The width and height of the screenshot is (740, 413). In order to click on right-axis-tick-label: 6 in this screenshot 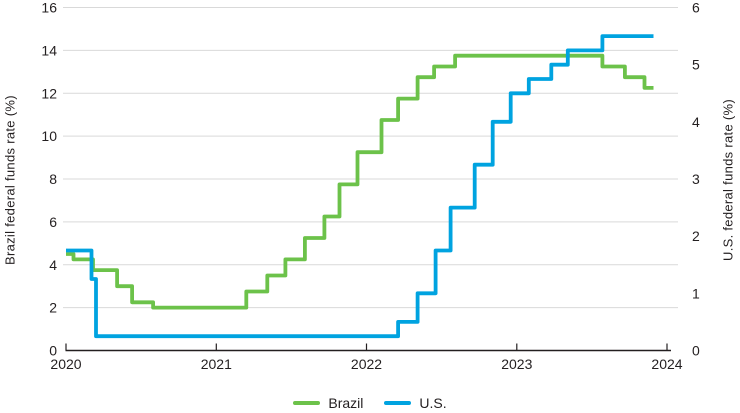, I will do `click(696, 8)`.